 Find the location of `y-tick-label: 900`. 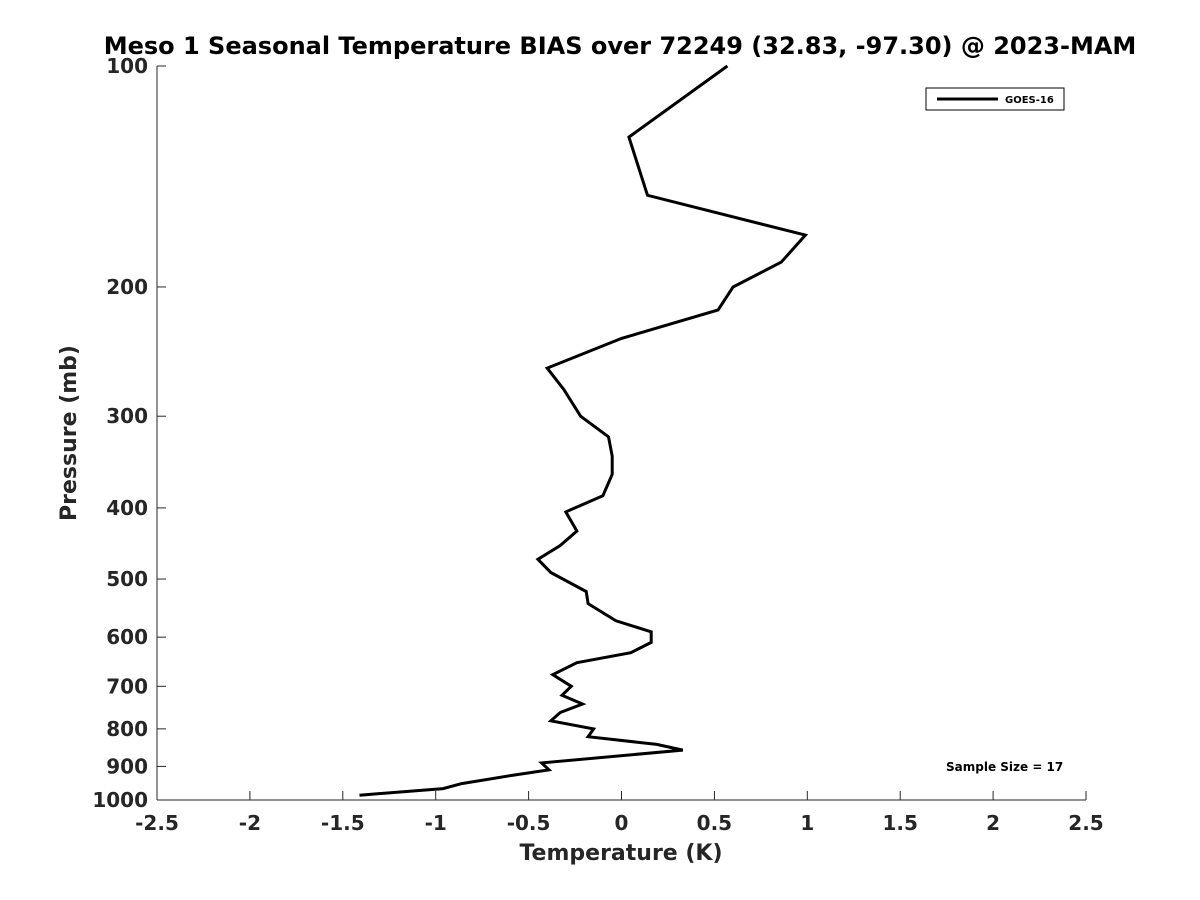

y-tick-label: 900 is located at coordinates (127, 766).